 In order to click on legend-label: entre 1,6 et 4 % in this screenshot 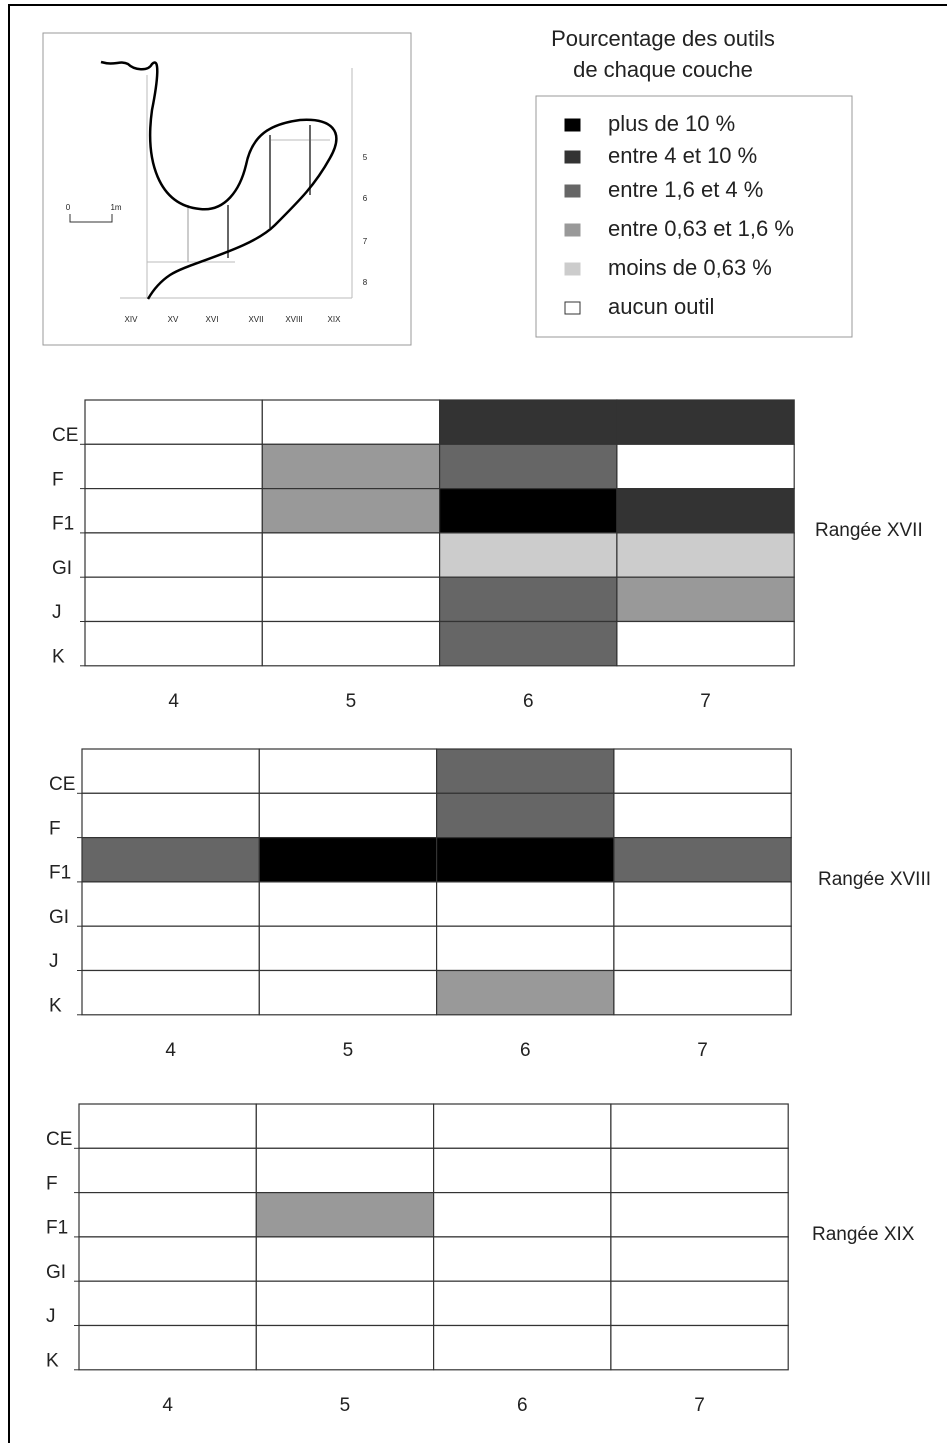, I will do `click(685, 189)`.